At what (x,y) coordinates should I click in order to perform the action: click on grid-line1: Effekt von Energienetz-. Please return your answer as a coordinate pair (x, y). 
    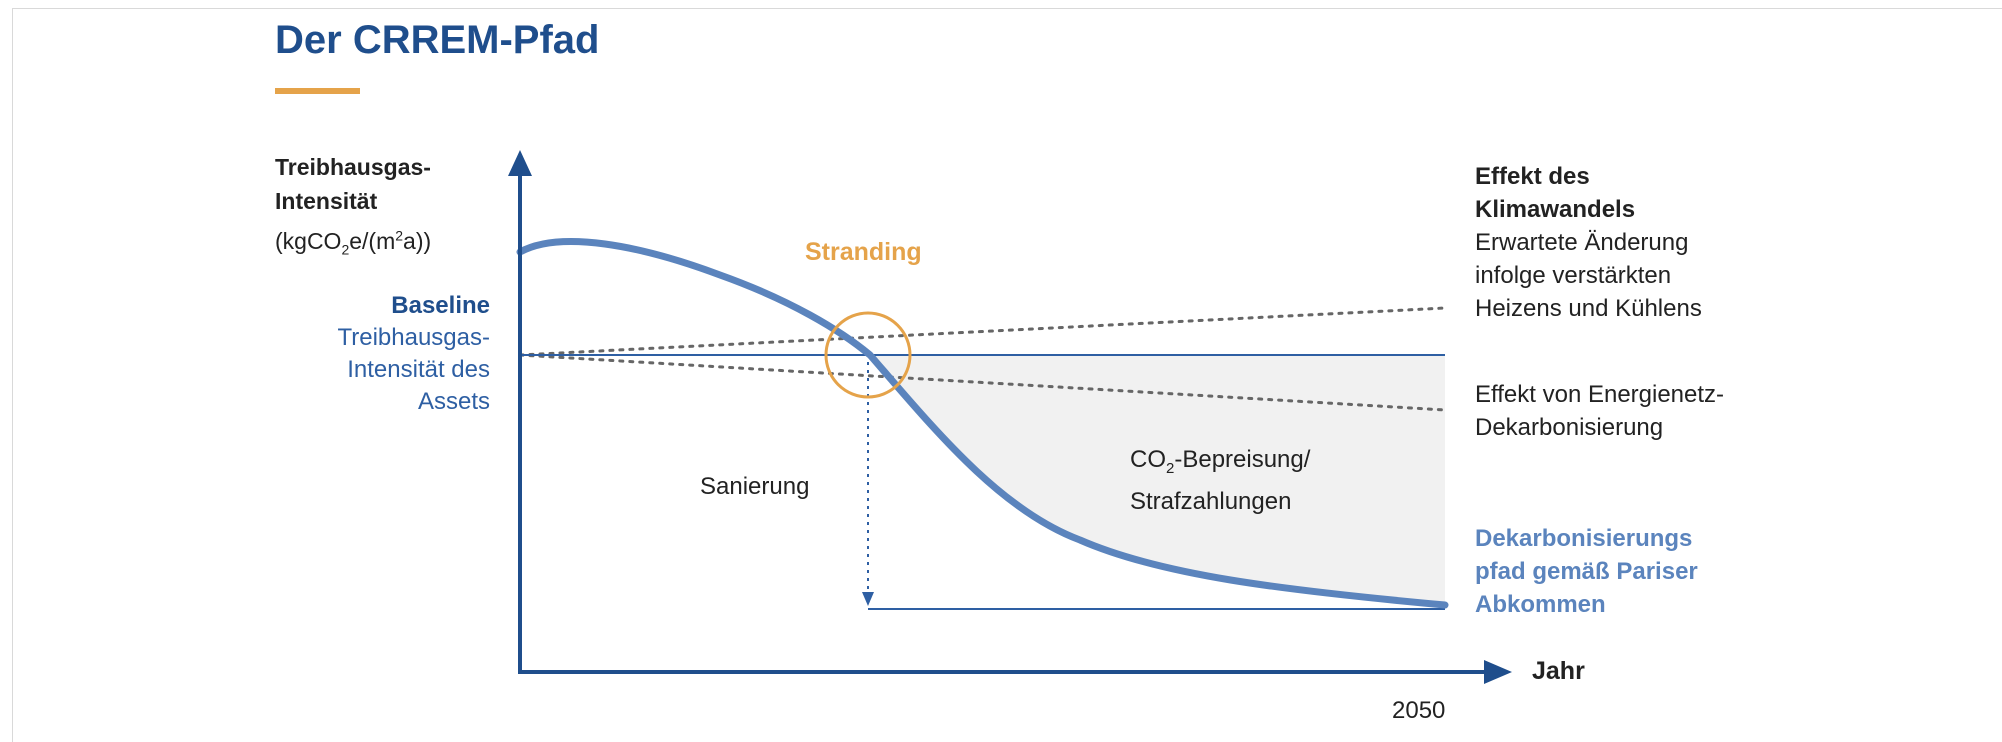
    Looking at the image, I should click on (1600, 394).